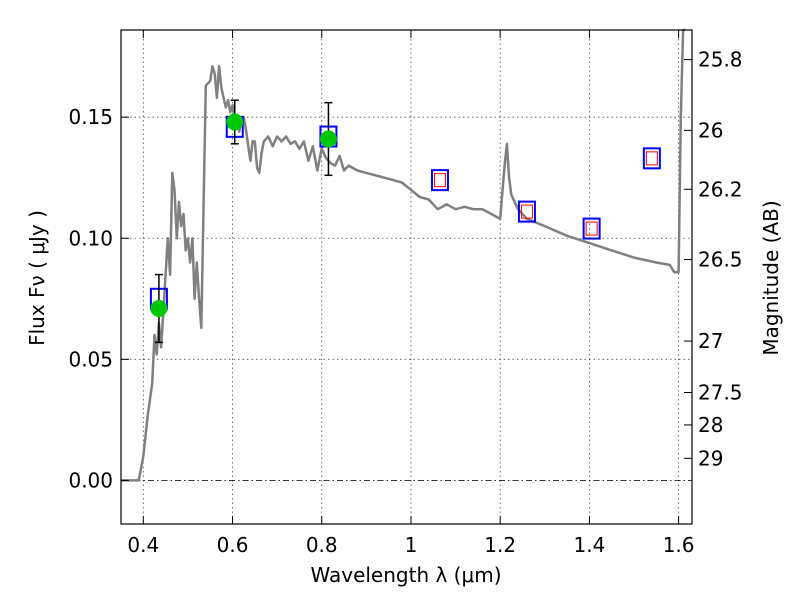  Describe the element at coordinates (500, 545) in the screenshot. I see `x-tick-label: 1.2` at that location.